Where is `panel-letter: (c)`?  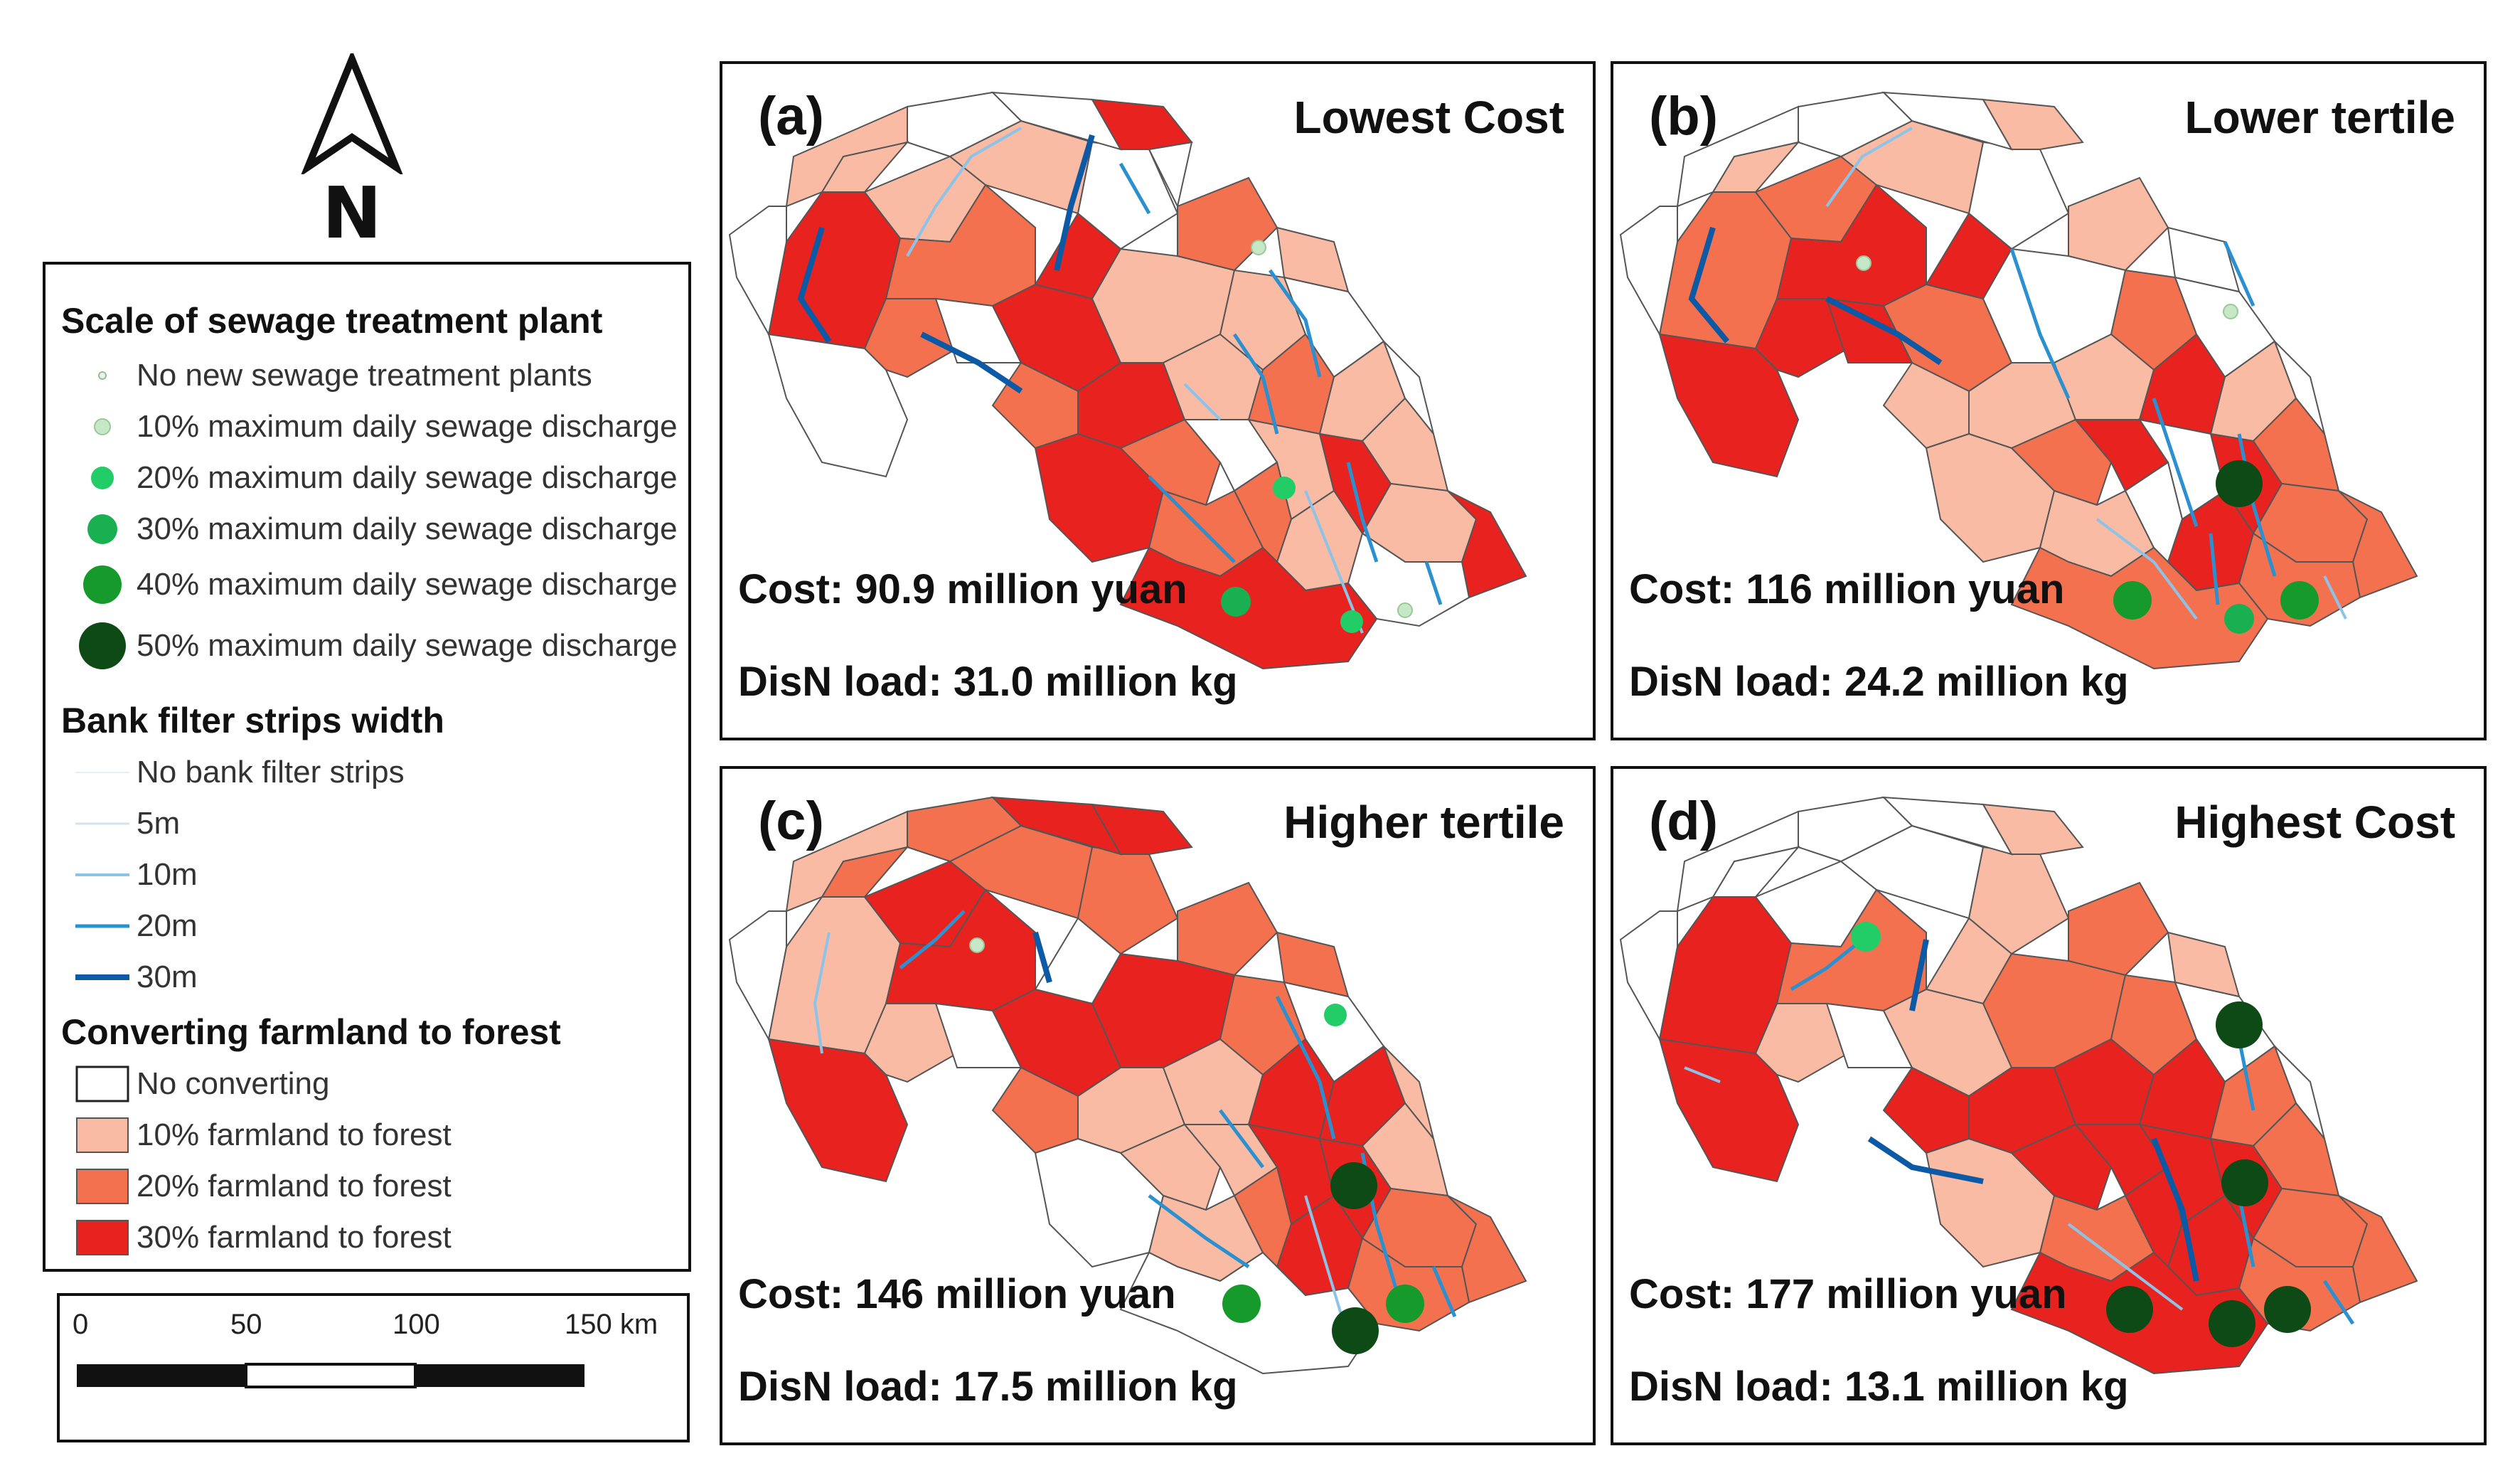
panel-letter: (c) is located at coordinates (791, 821).